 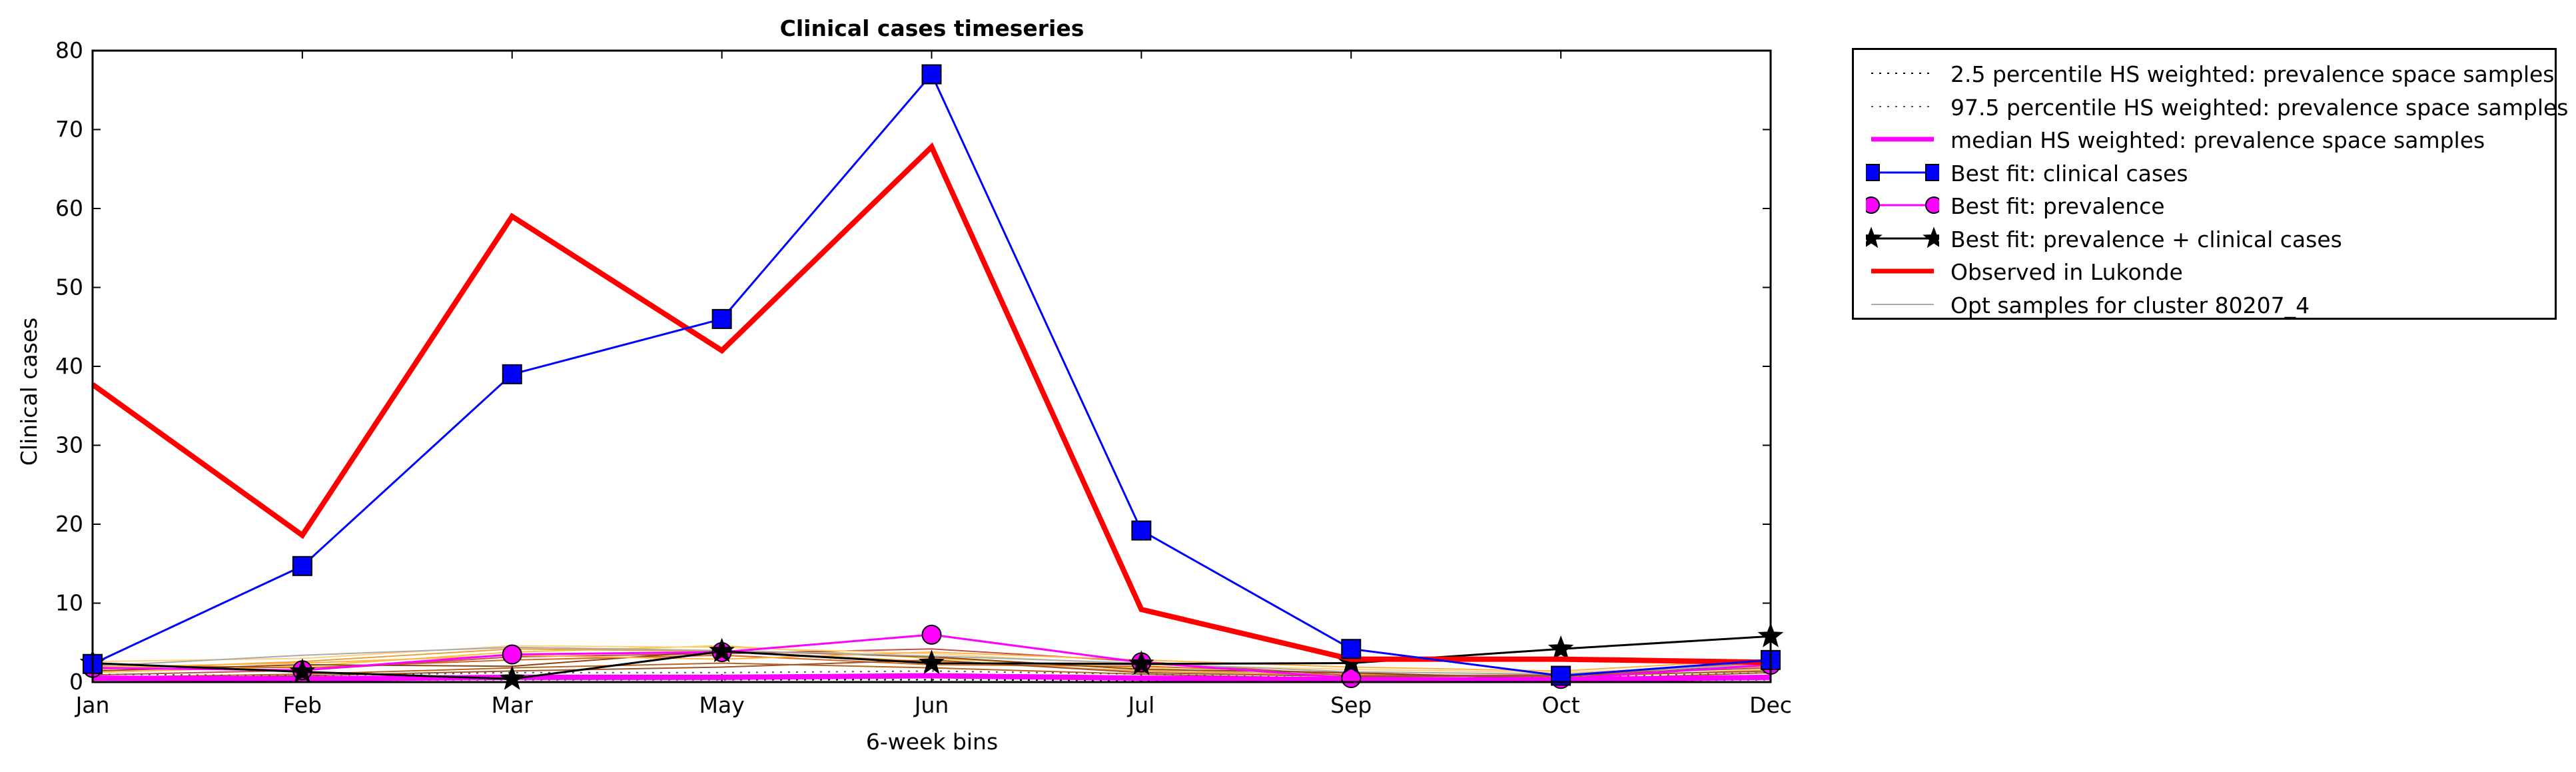 What do you see at coordinates (2205, 172) in the screenshot?
I see `legend-item: Best fit: clinical cases` at bounding box center [2205, 172].